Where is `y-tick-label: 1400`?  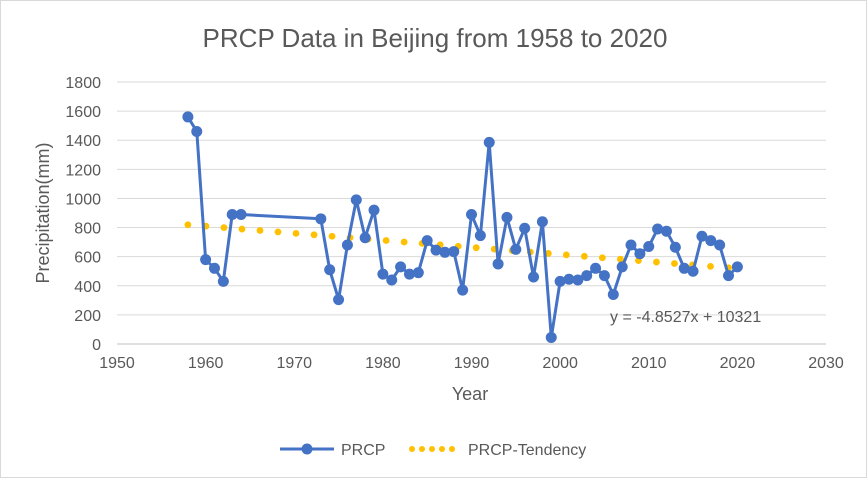
y-tick-label: 1400 is located at coordinates (83, 141).